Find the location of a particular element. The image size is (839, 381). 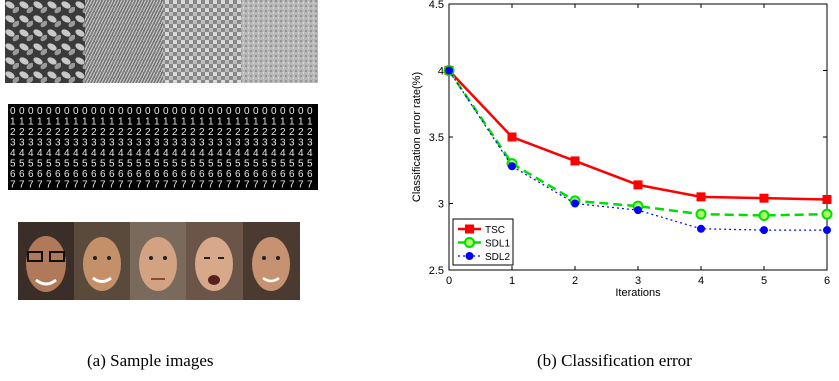

y-axis-label: Classification error rate(%) is located at coordinates (417, 137).